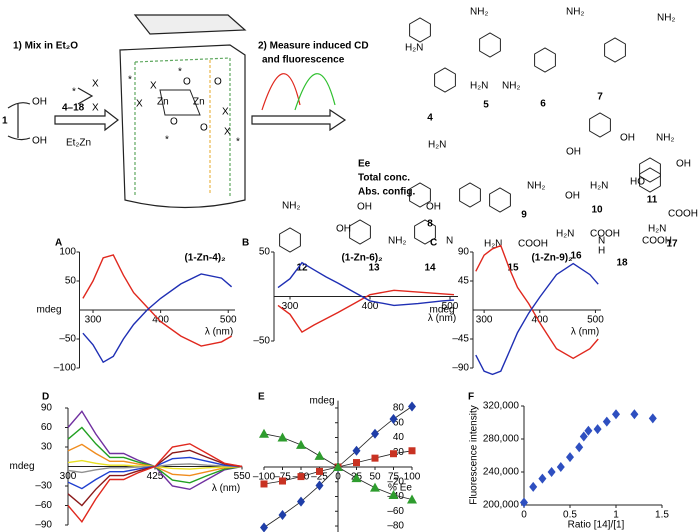 Image resolution: width=700 pixels, height=532 pixels. What do you see at coordinates (85, 96) in the screenshot?
I see `guest-sketch` at bounding box center [85, 96].